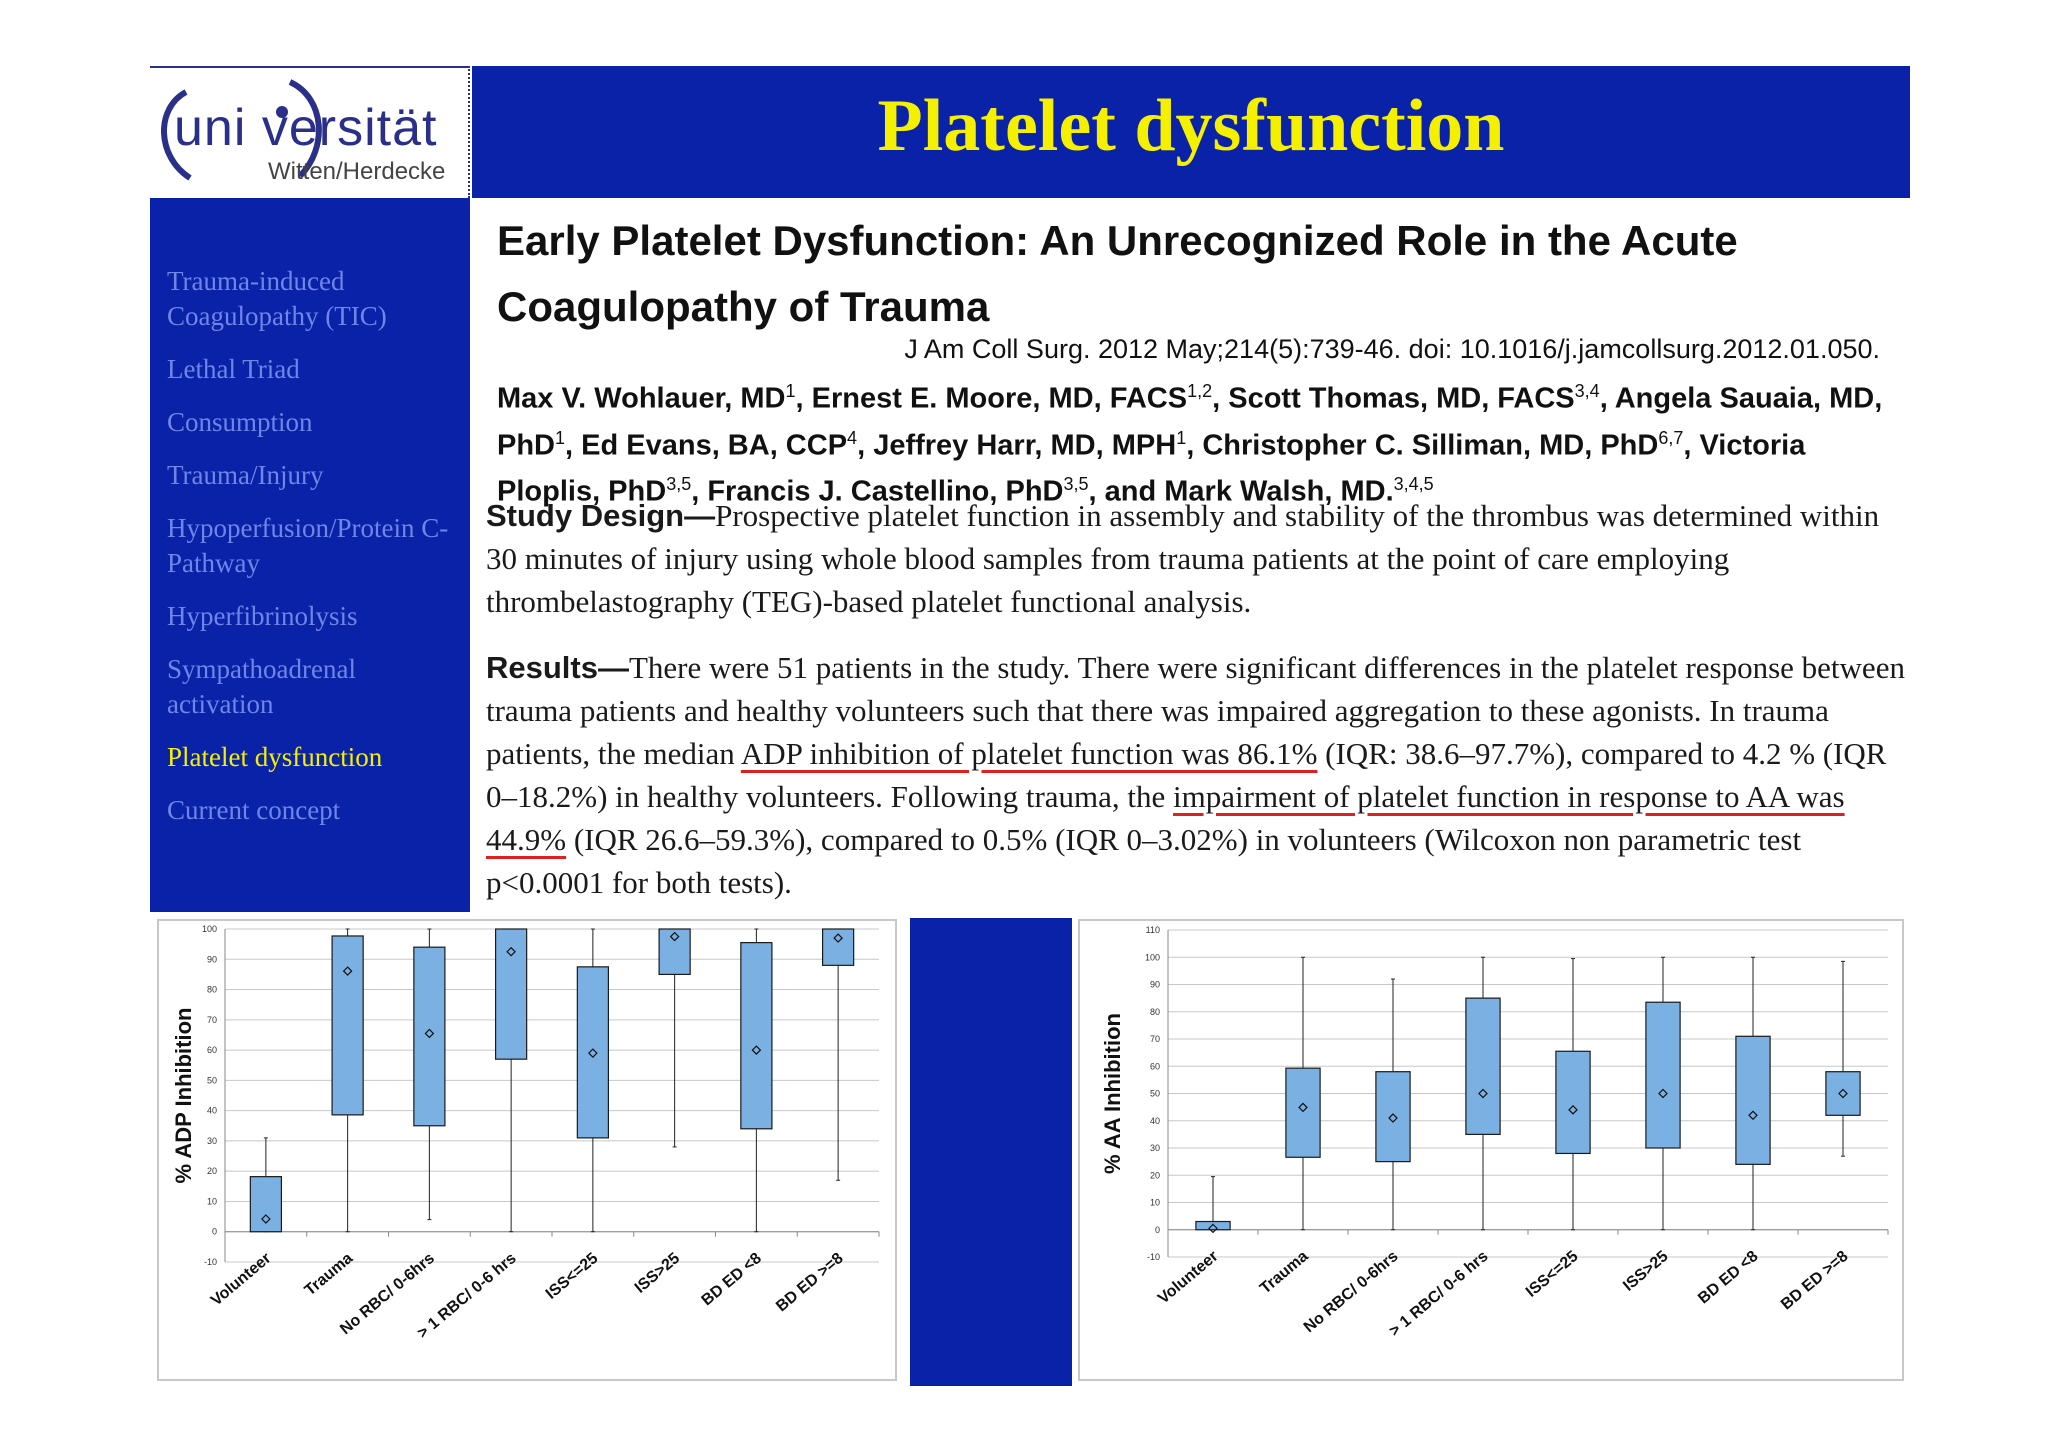 The height and width of the screenshot is (1447, 2048). Describe the element at coordinates (254, 810) in the screenshot. I see `sidebar-item-current-concept: Current concept` at that location.